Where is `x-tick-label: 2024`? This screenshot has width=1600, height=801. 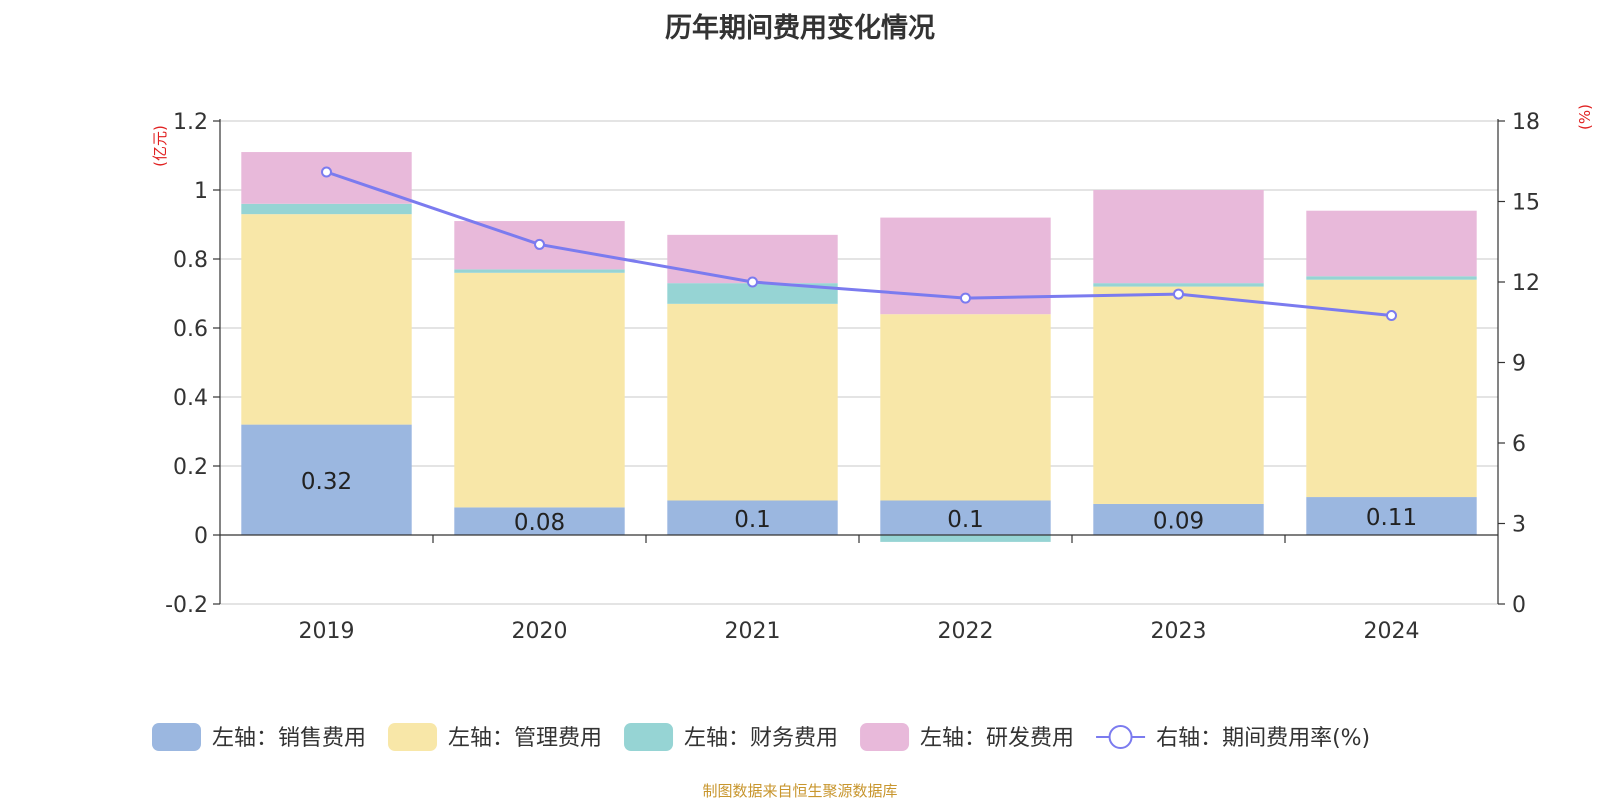
x-tick-label: 2024 is located at coordinates (1392, 631).